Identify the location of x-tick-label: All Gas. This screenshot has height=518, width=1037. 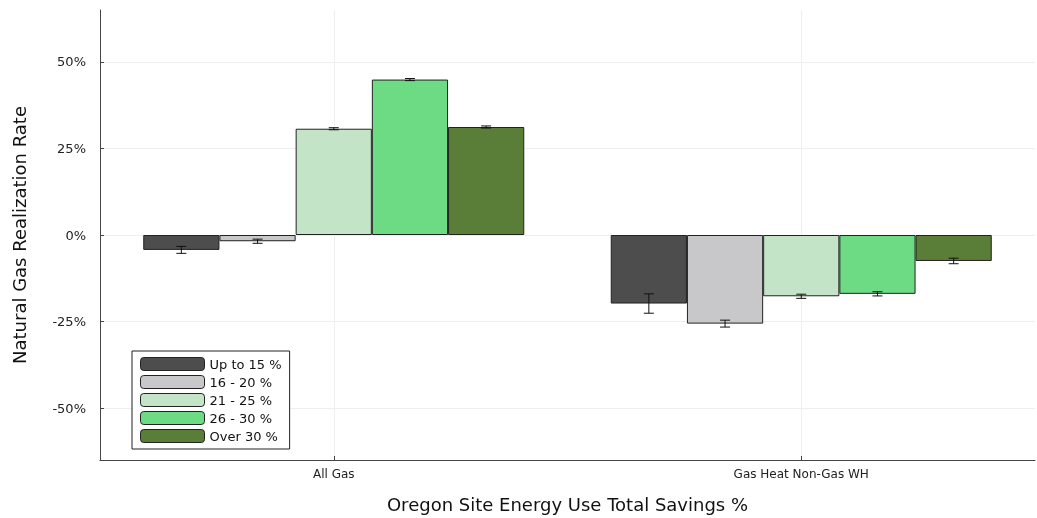
(333, 474).